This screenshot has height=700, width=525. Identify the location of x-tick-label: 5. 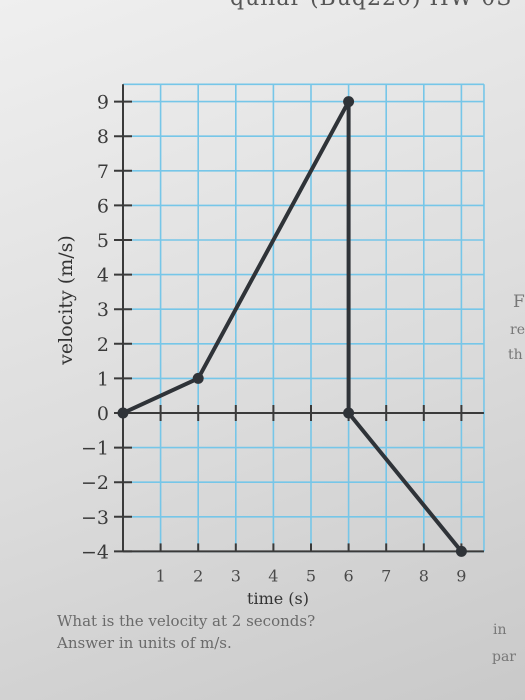
(311, 575).